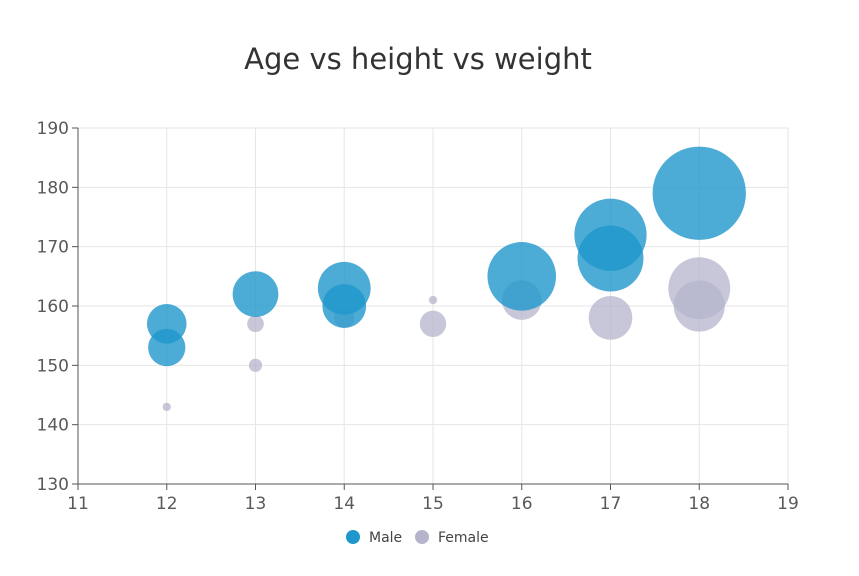 This screenshot has width=859, height=576. What do you see at coordinates (53, 426) in the screenshot?
I see `y-tick-label: 140` at bounding box center [53, 426].